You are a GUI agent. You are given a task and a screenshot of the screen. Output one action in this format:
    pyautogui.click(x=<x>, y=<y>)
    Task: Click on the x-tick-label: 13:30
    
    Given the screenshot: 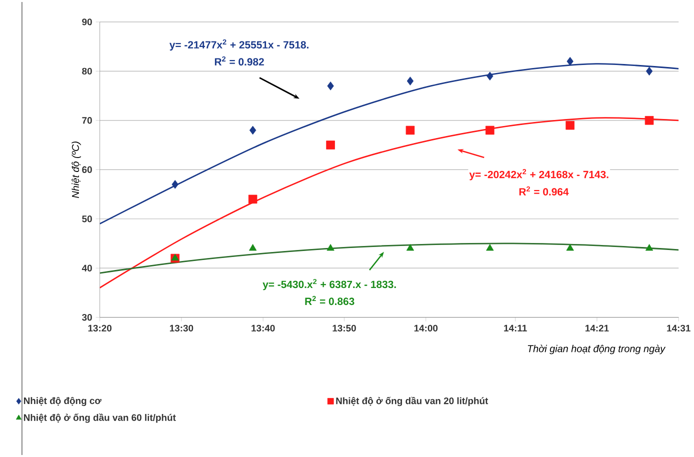 What is the action you would take?
    pyautogui.click(x=182, y=328)
    